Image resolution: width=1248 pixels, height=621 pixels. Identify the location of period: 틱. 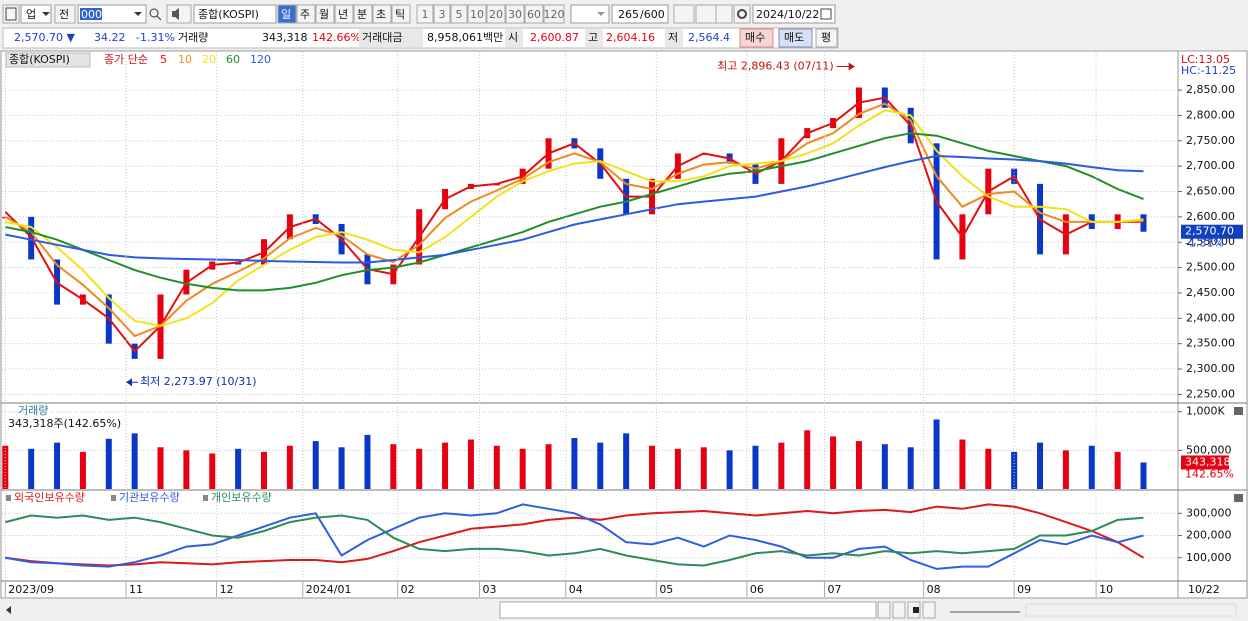
(400, 14).